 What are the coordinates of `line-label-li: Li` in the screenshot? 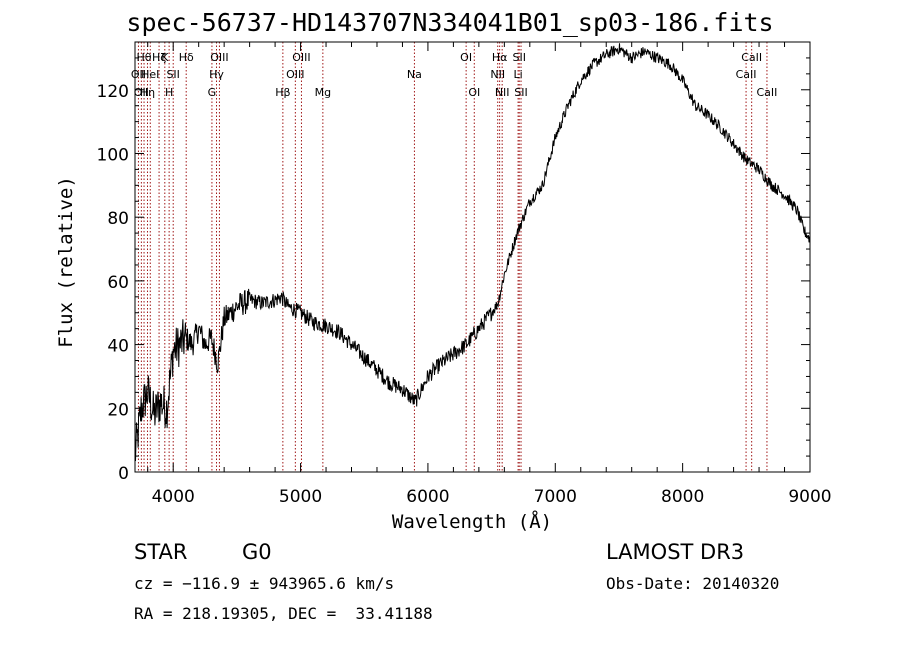 It's located at (518, 74).